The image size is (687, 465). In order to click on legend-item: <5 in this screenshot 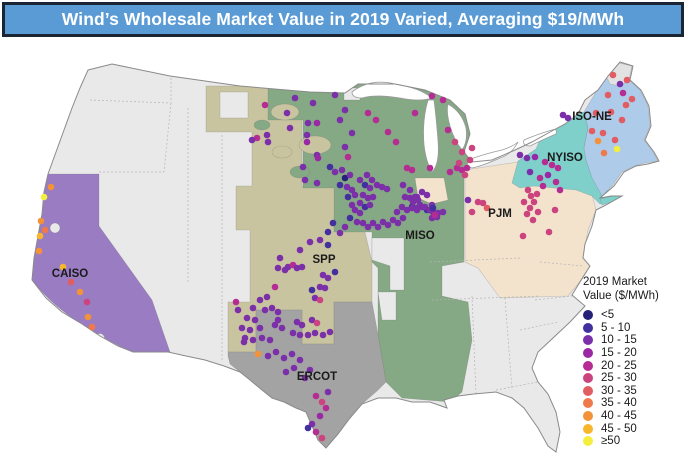, I will do `click(634, 315)`.